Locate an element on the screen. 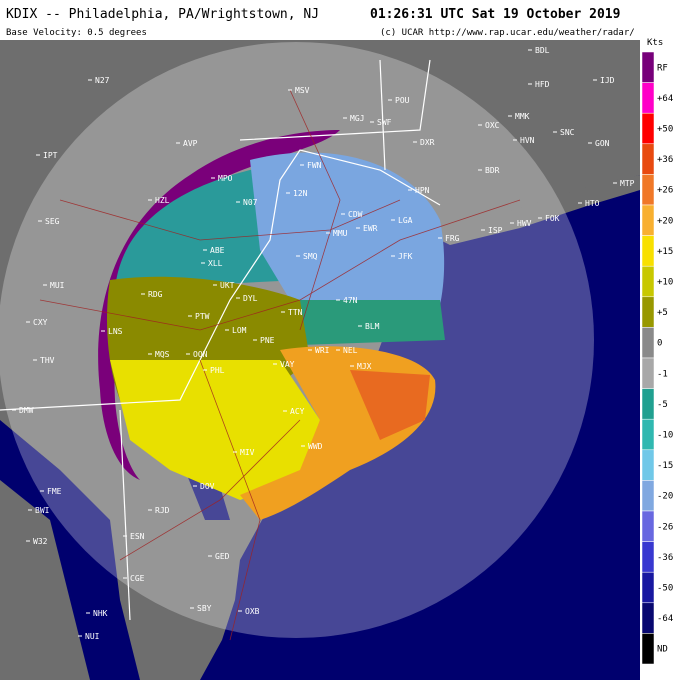 The width and height of the screenshot is (680, 680). station-label: W32 is located at coordinates (40, 541).